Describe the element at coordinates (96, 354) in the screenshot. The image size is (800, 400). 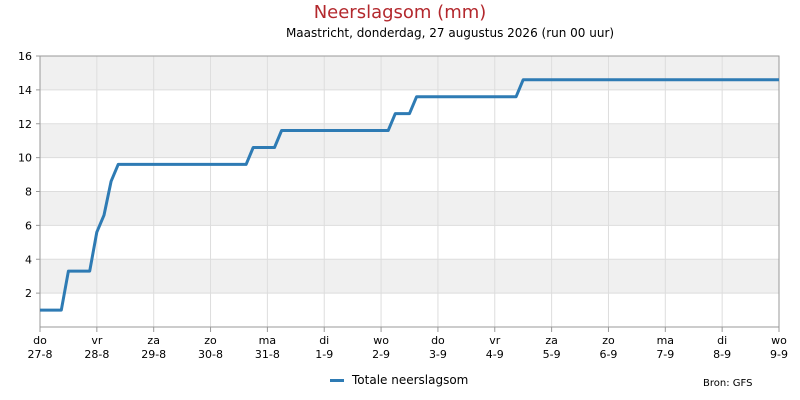
I see `x-tick-date-label: 28-8` at that location.